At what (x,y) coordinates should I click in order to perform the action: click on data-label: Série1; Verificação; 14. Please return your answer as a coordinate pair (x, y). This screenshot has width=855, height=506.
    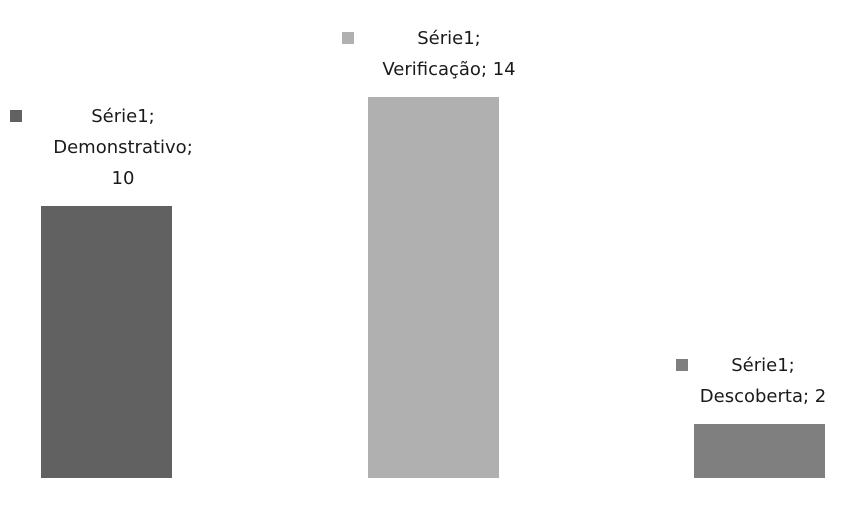
    Looking at the image, I should click on (449, 54).